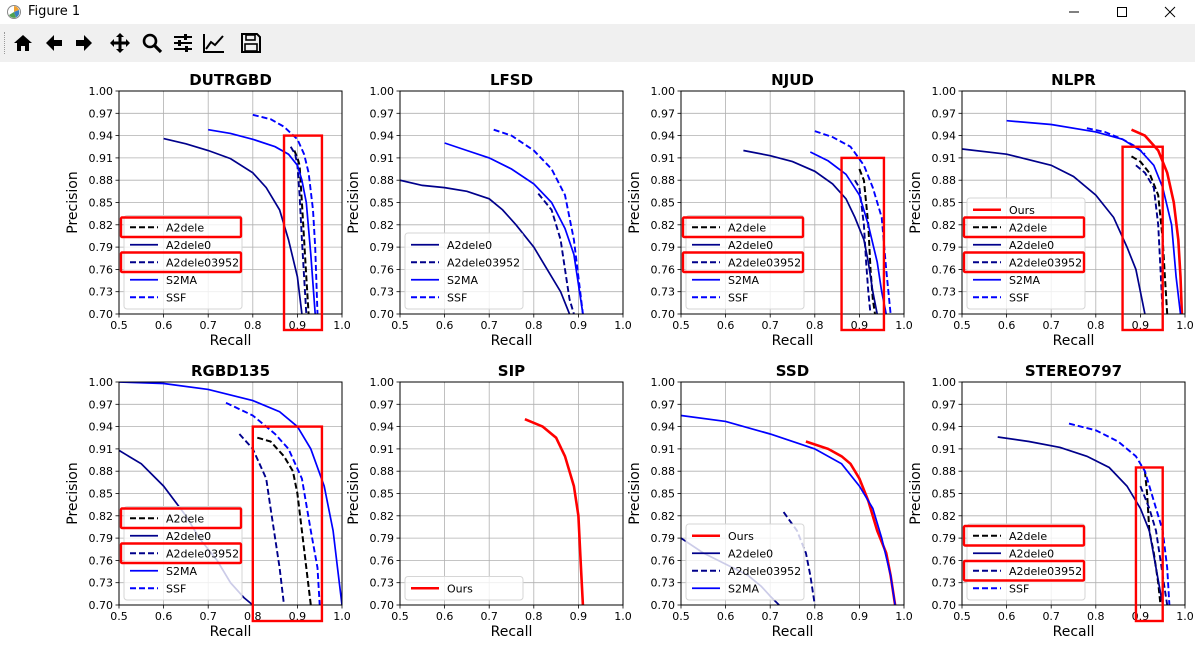 This screenshot has width=1195, height=664. I want to click on maximize-button, so click(1122, 12).